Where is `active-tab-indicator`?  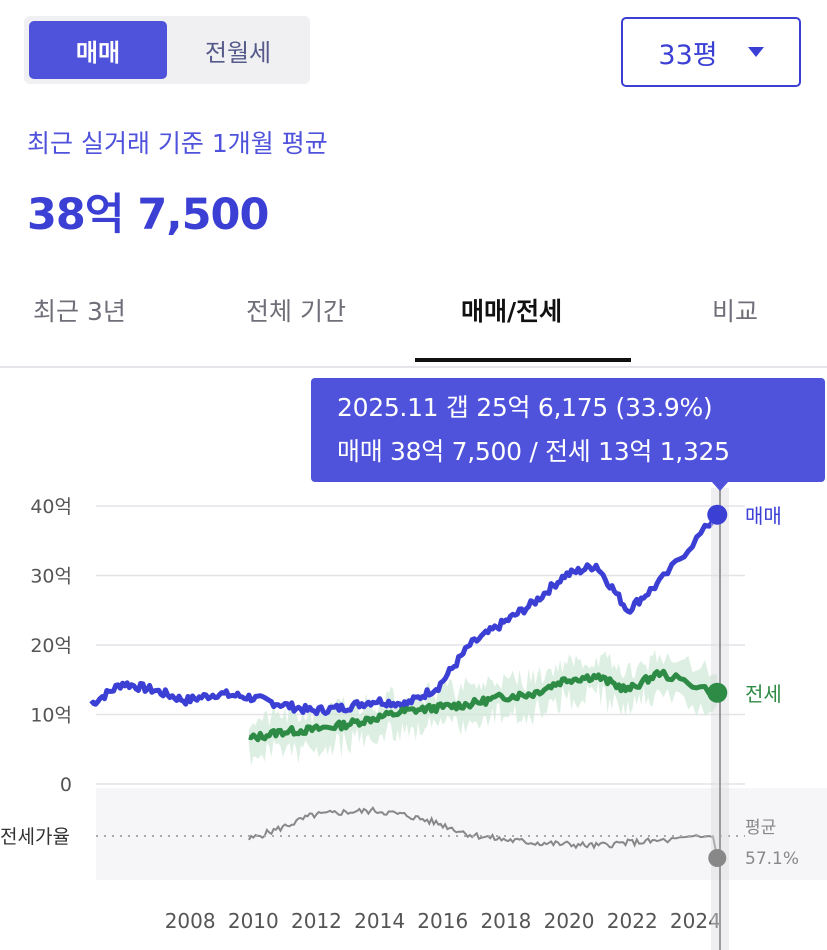
active-tab-indicator is located at coordinates (523, 360).